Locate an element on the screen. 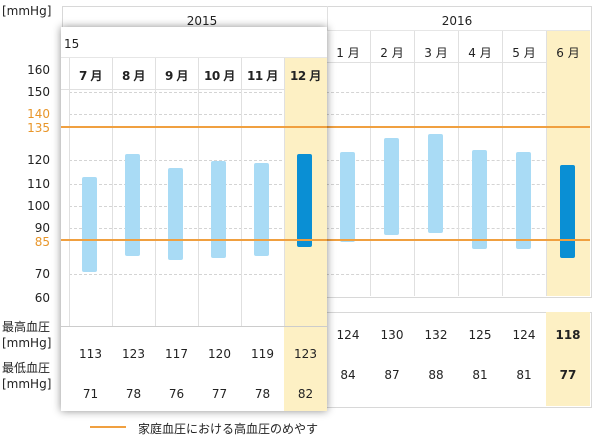 The height and width of the screenshot is (445, 595). front-low-value-12: 82 is located at coordinates (305, 394).